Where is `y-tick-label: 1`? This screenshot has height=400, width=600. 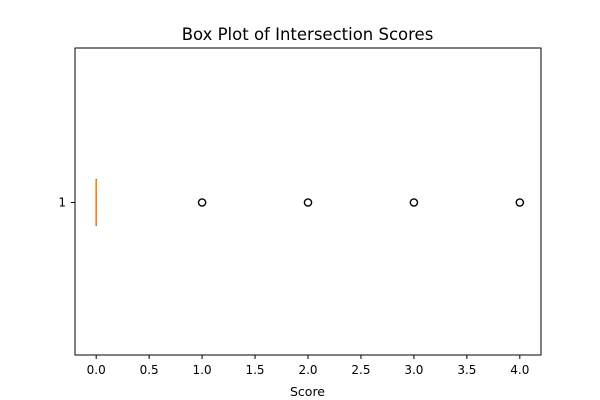 y-tick-label: 1 is located at coordinates (62, 203).